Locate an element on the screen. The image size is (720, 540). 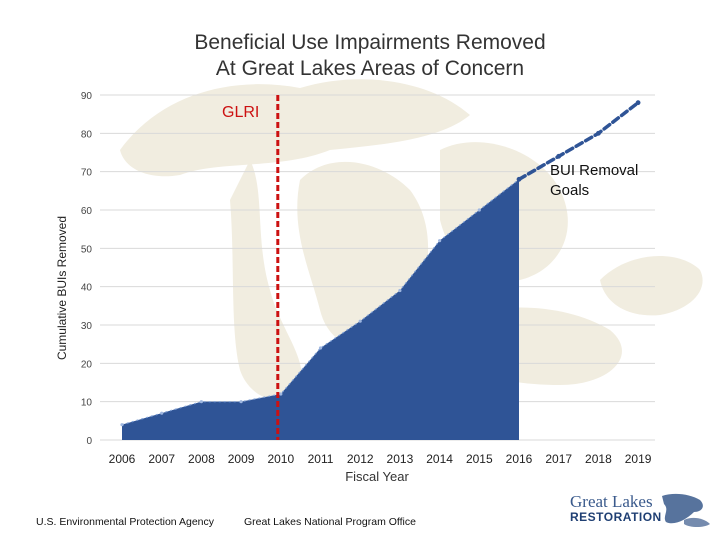
logo-line1: Great Lakes is located at coordinates (611, 501).